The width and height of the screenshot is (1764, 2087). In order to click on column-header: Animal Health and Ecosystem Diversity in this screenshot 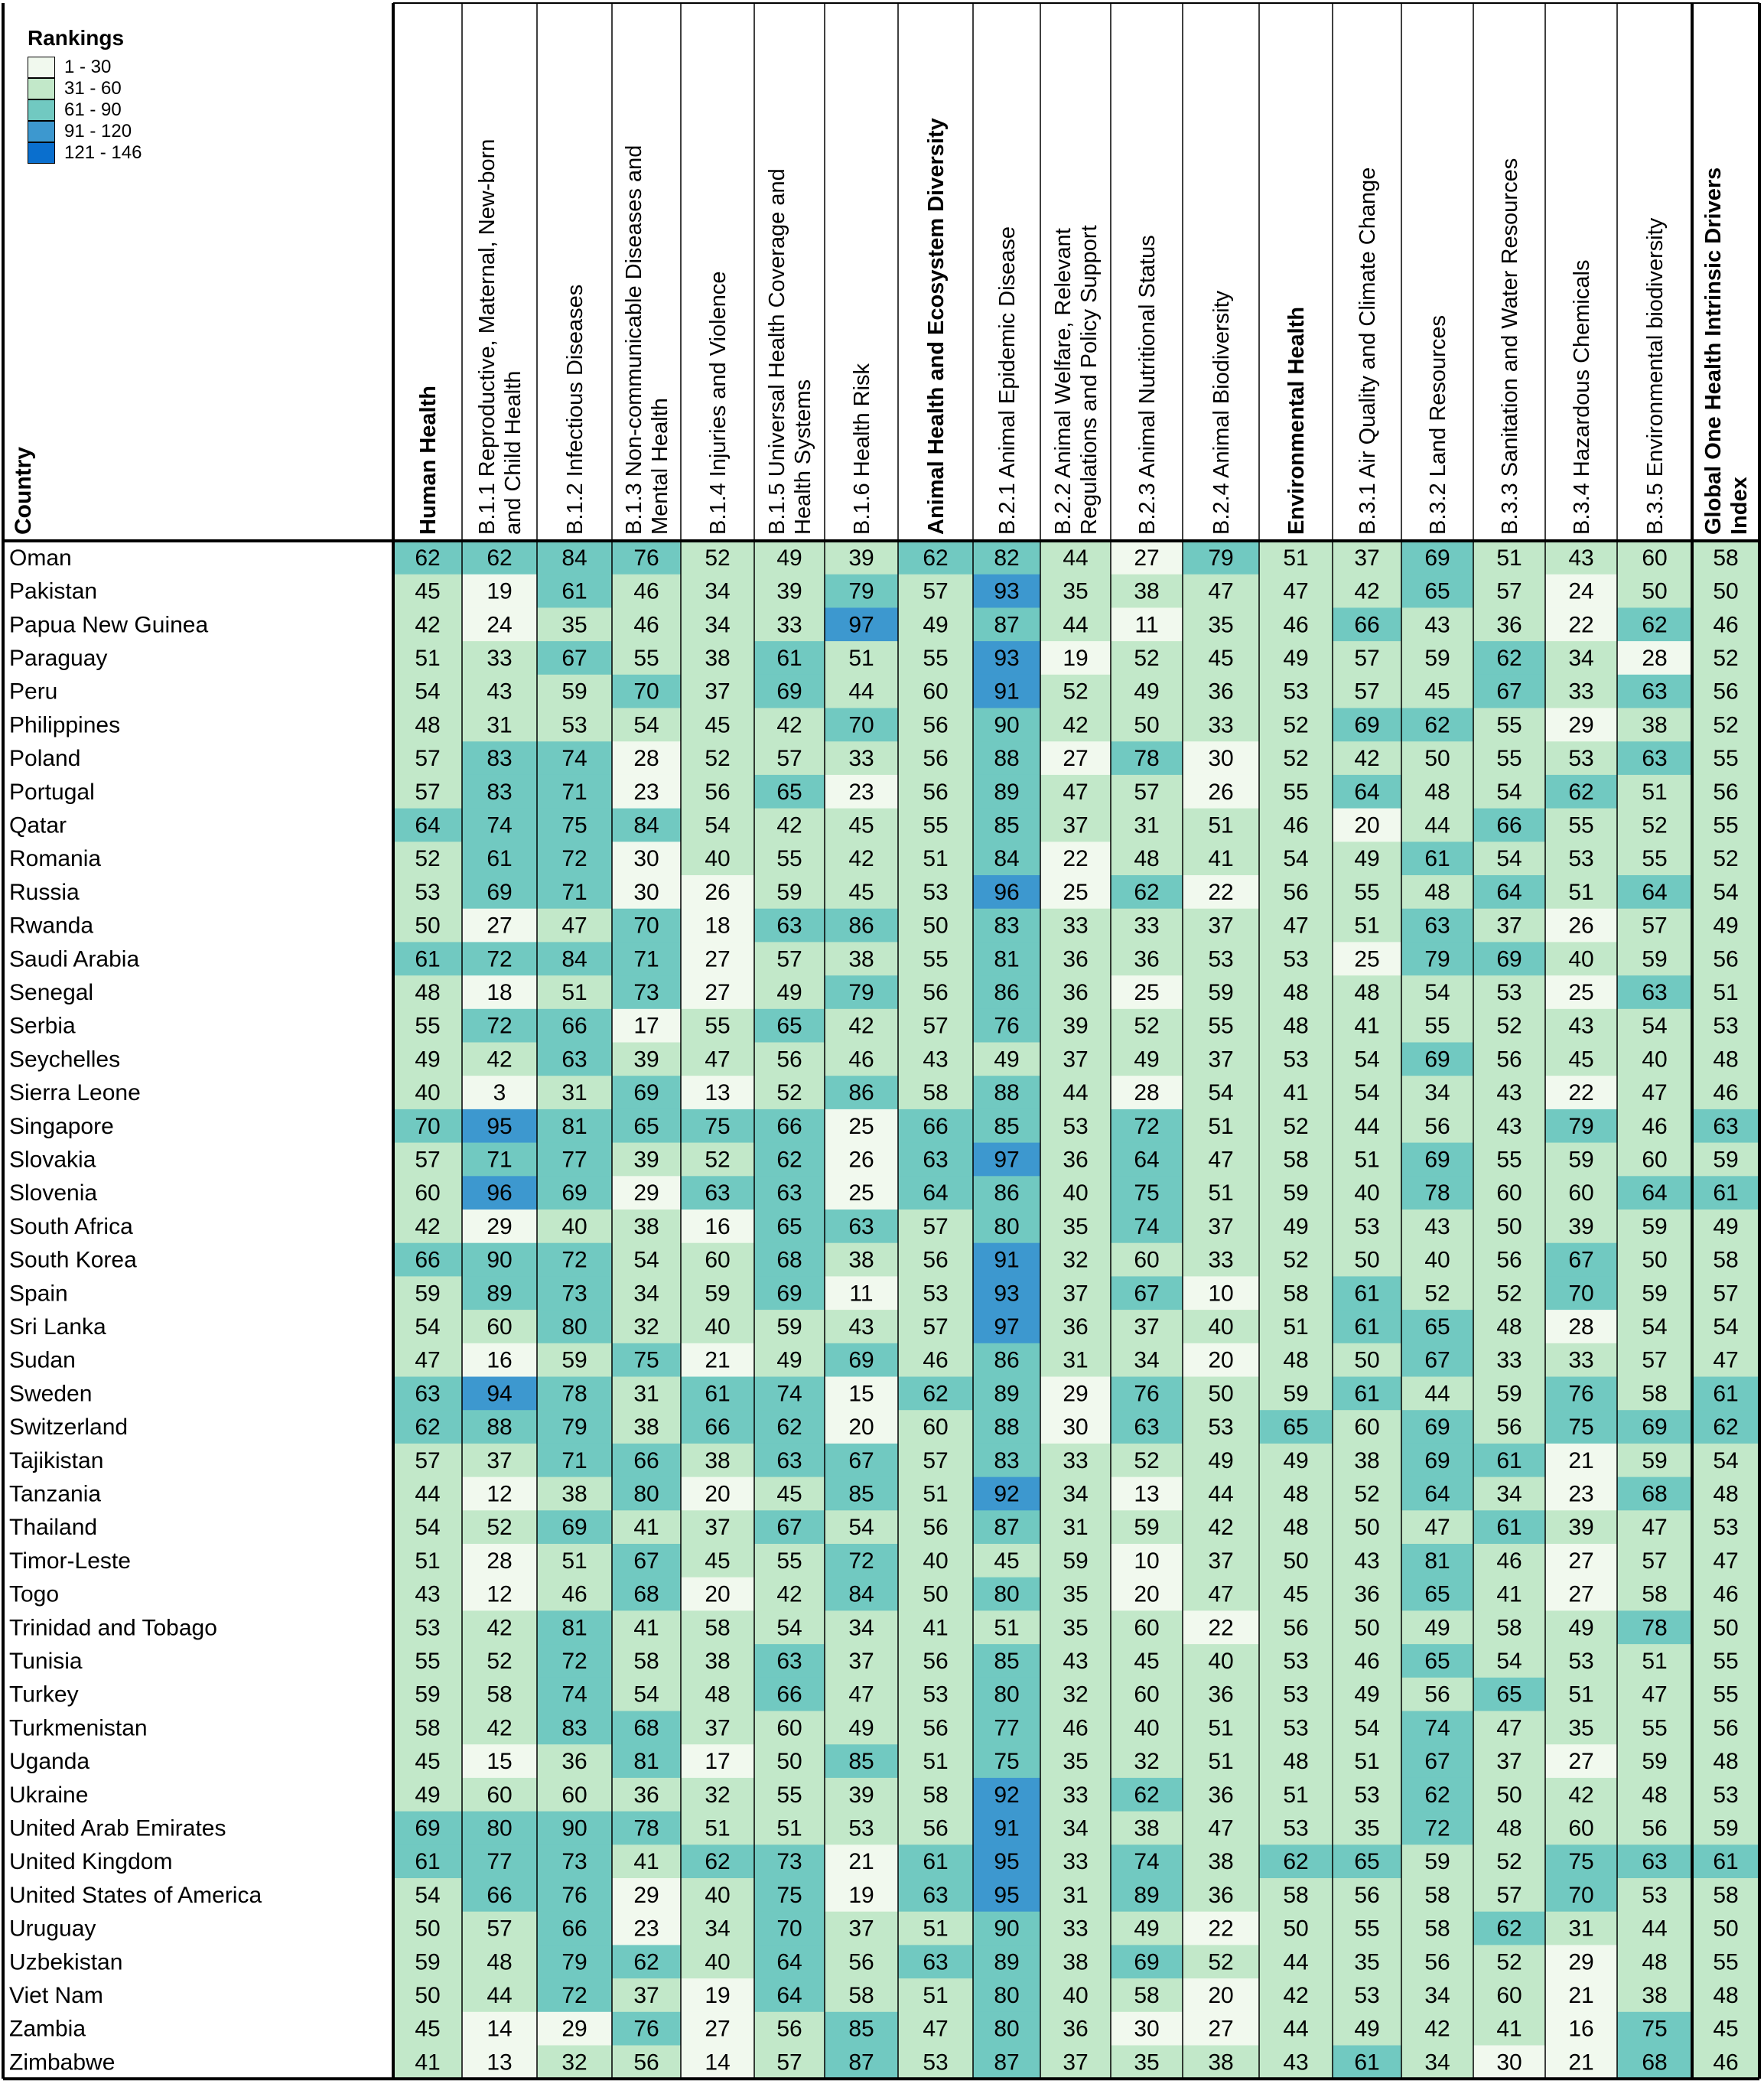, I will do `click(936, 326)`.